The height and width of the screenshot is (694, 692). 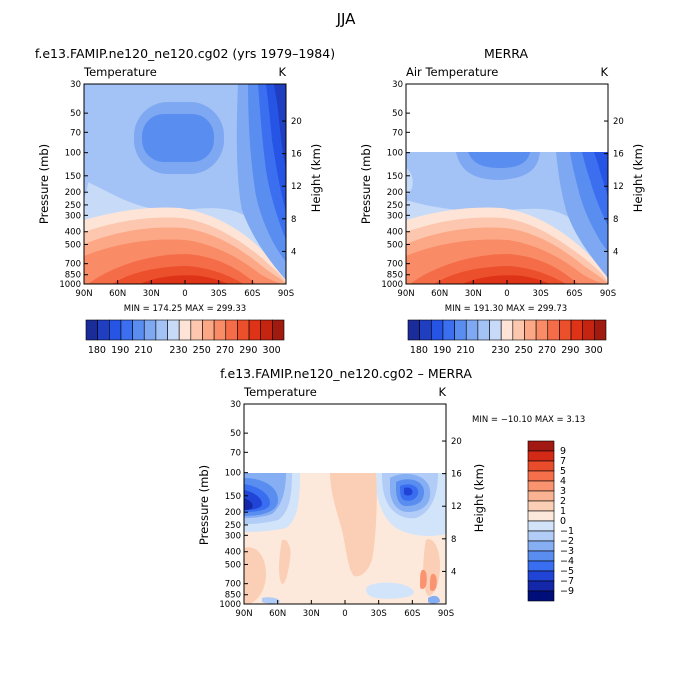 I want to click on y-tick-label: 250, so click(x=73, y=206).